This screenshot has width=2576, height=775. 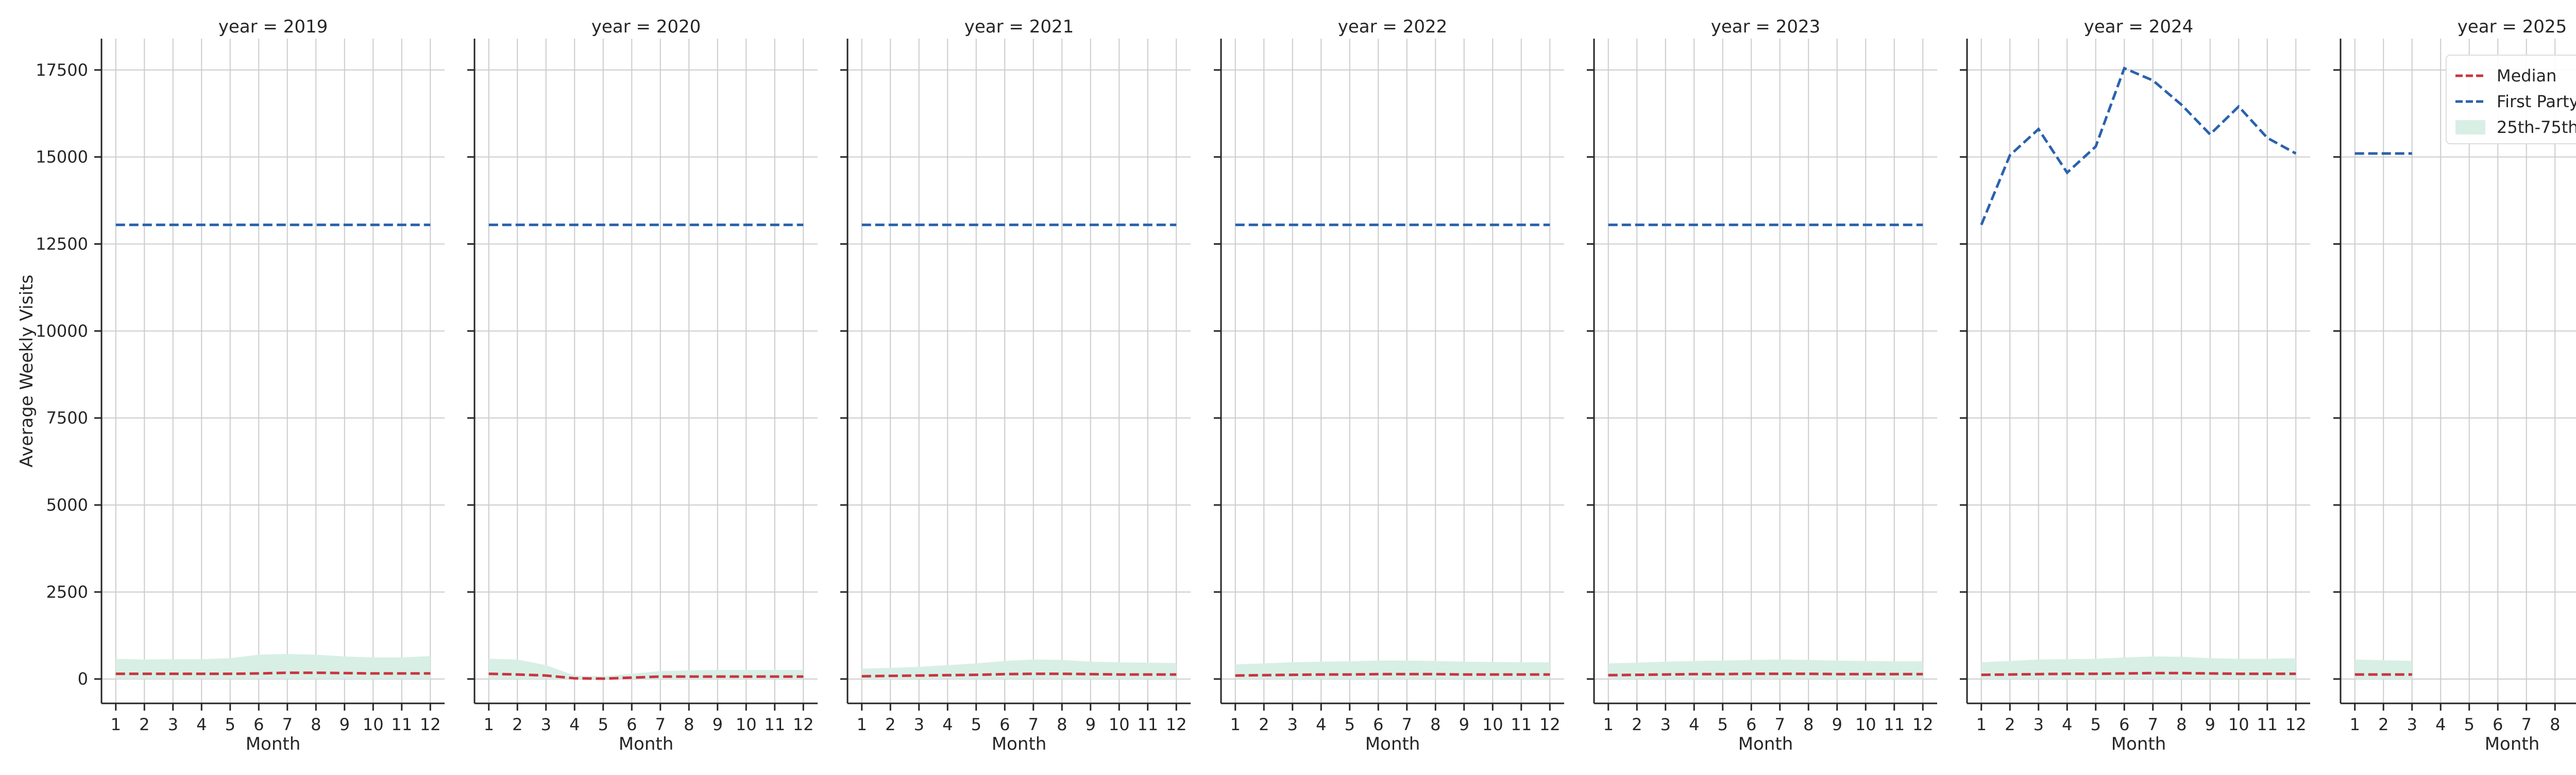 I want to click on panel-title: year = 2025, so click(x=2512, y=26).